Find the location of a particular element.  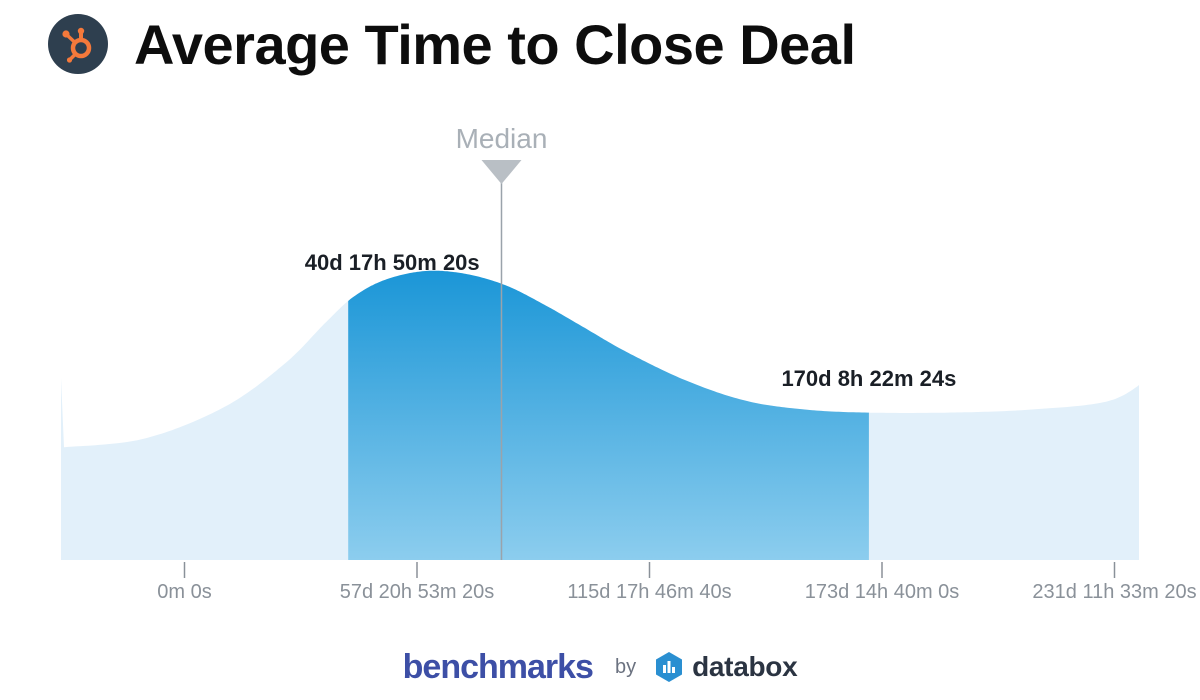

chart-title: Average Time to Close Deal is located at coordinates (495, 44).